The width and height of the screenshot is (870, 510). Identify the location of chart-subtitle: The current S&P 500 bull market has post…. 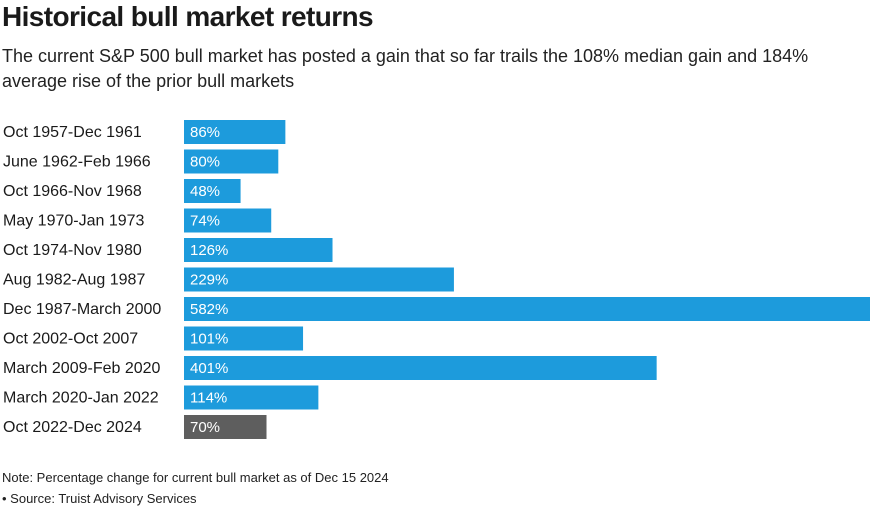
(405, 68).